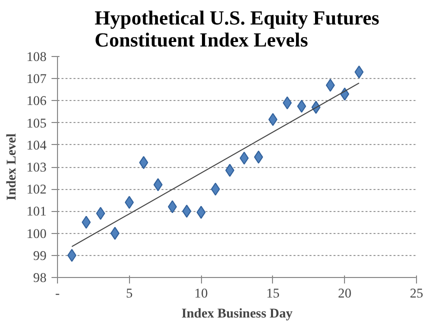 This screenshot has height=323, width=436. I want to click on y-tick-label: 104, so click(36, 144).